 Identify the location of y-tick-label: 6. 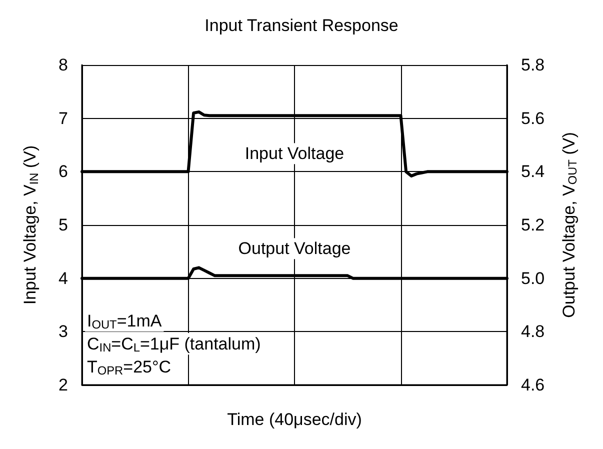
(63, 172).